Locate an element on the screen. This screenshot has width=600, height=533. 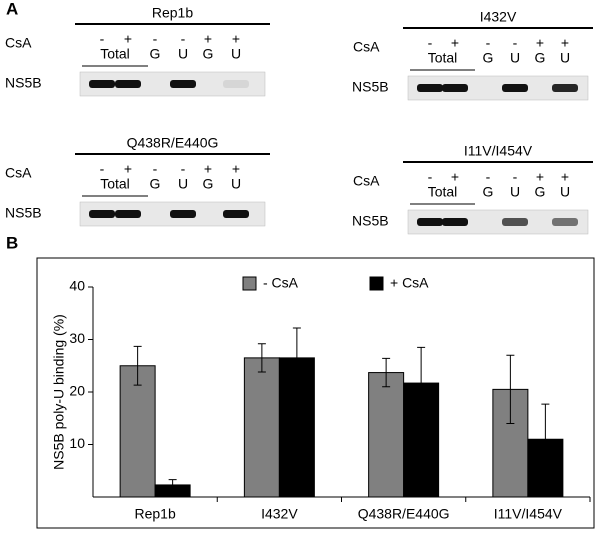
x-tick-label: Q438R/E440G is located at coordinates (404, 514).